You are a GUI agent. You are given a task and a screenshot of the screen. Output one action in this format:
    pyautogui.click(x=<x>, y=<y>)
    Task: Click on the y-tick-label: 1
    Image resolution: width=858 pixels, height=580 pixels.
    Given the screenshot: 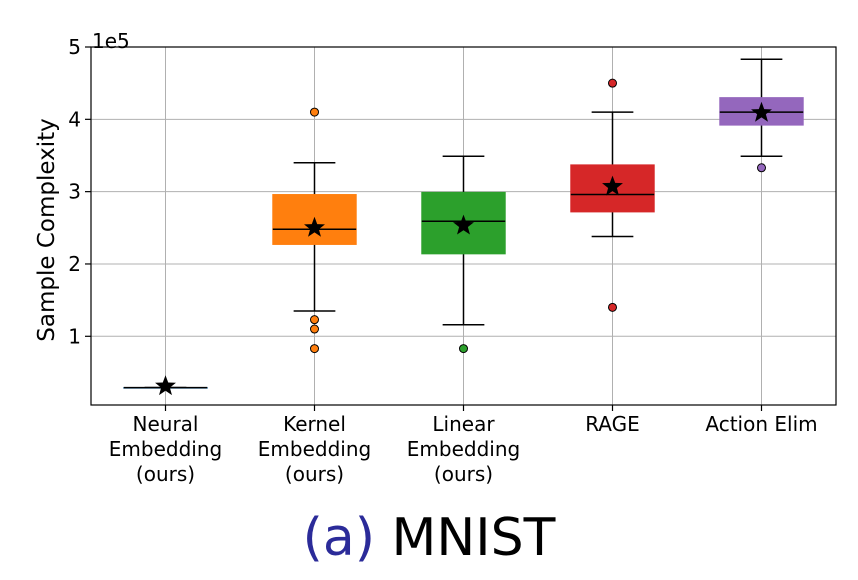 What is the action you would take?
    pyautogui.click(x=74, y=336)
    